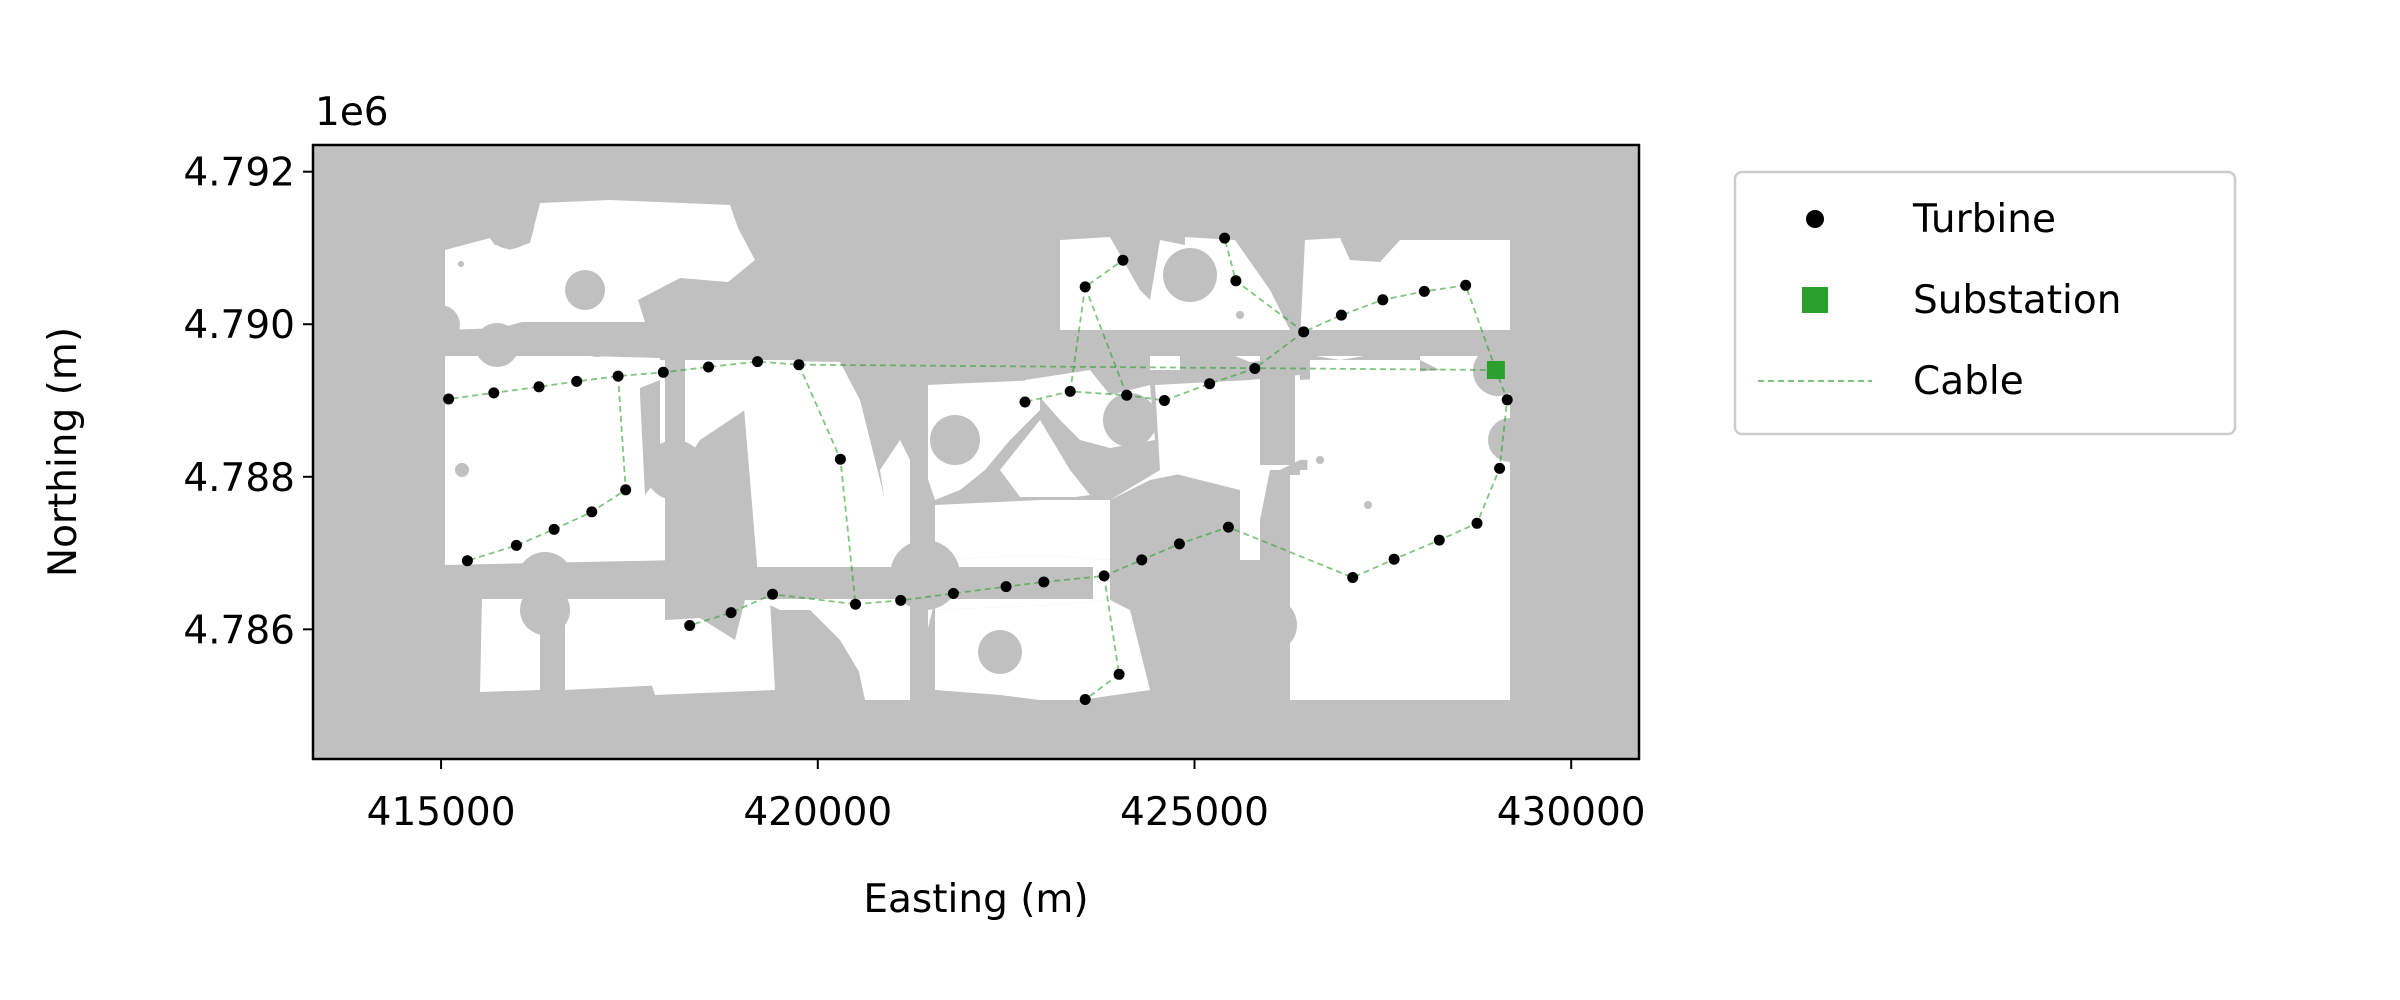 This screenshot has width=2400, height=1000. I want to click on legend-cable-label: Cable, so click(1968, 381).